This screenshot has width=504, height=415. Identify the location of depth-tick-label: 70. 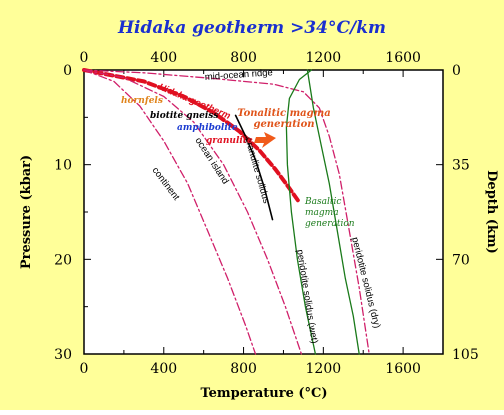
(461, 260).